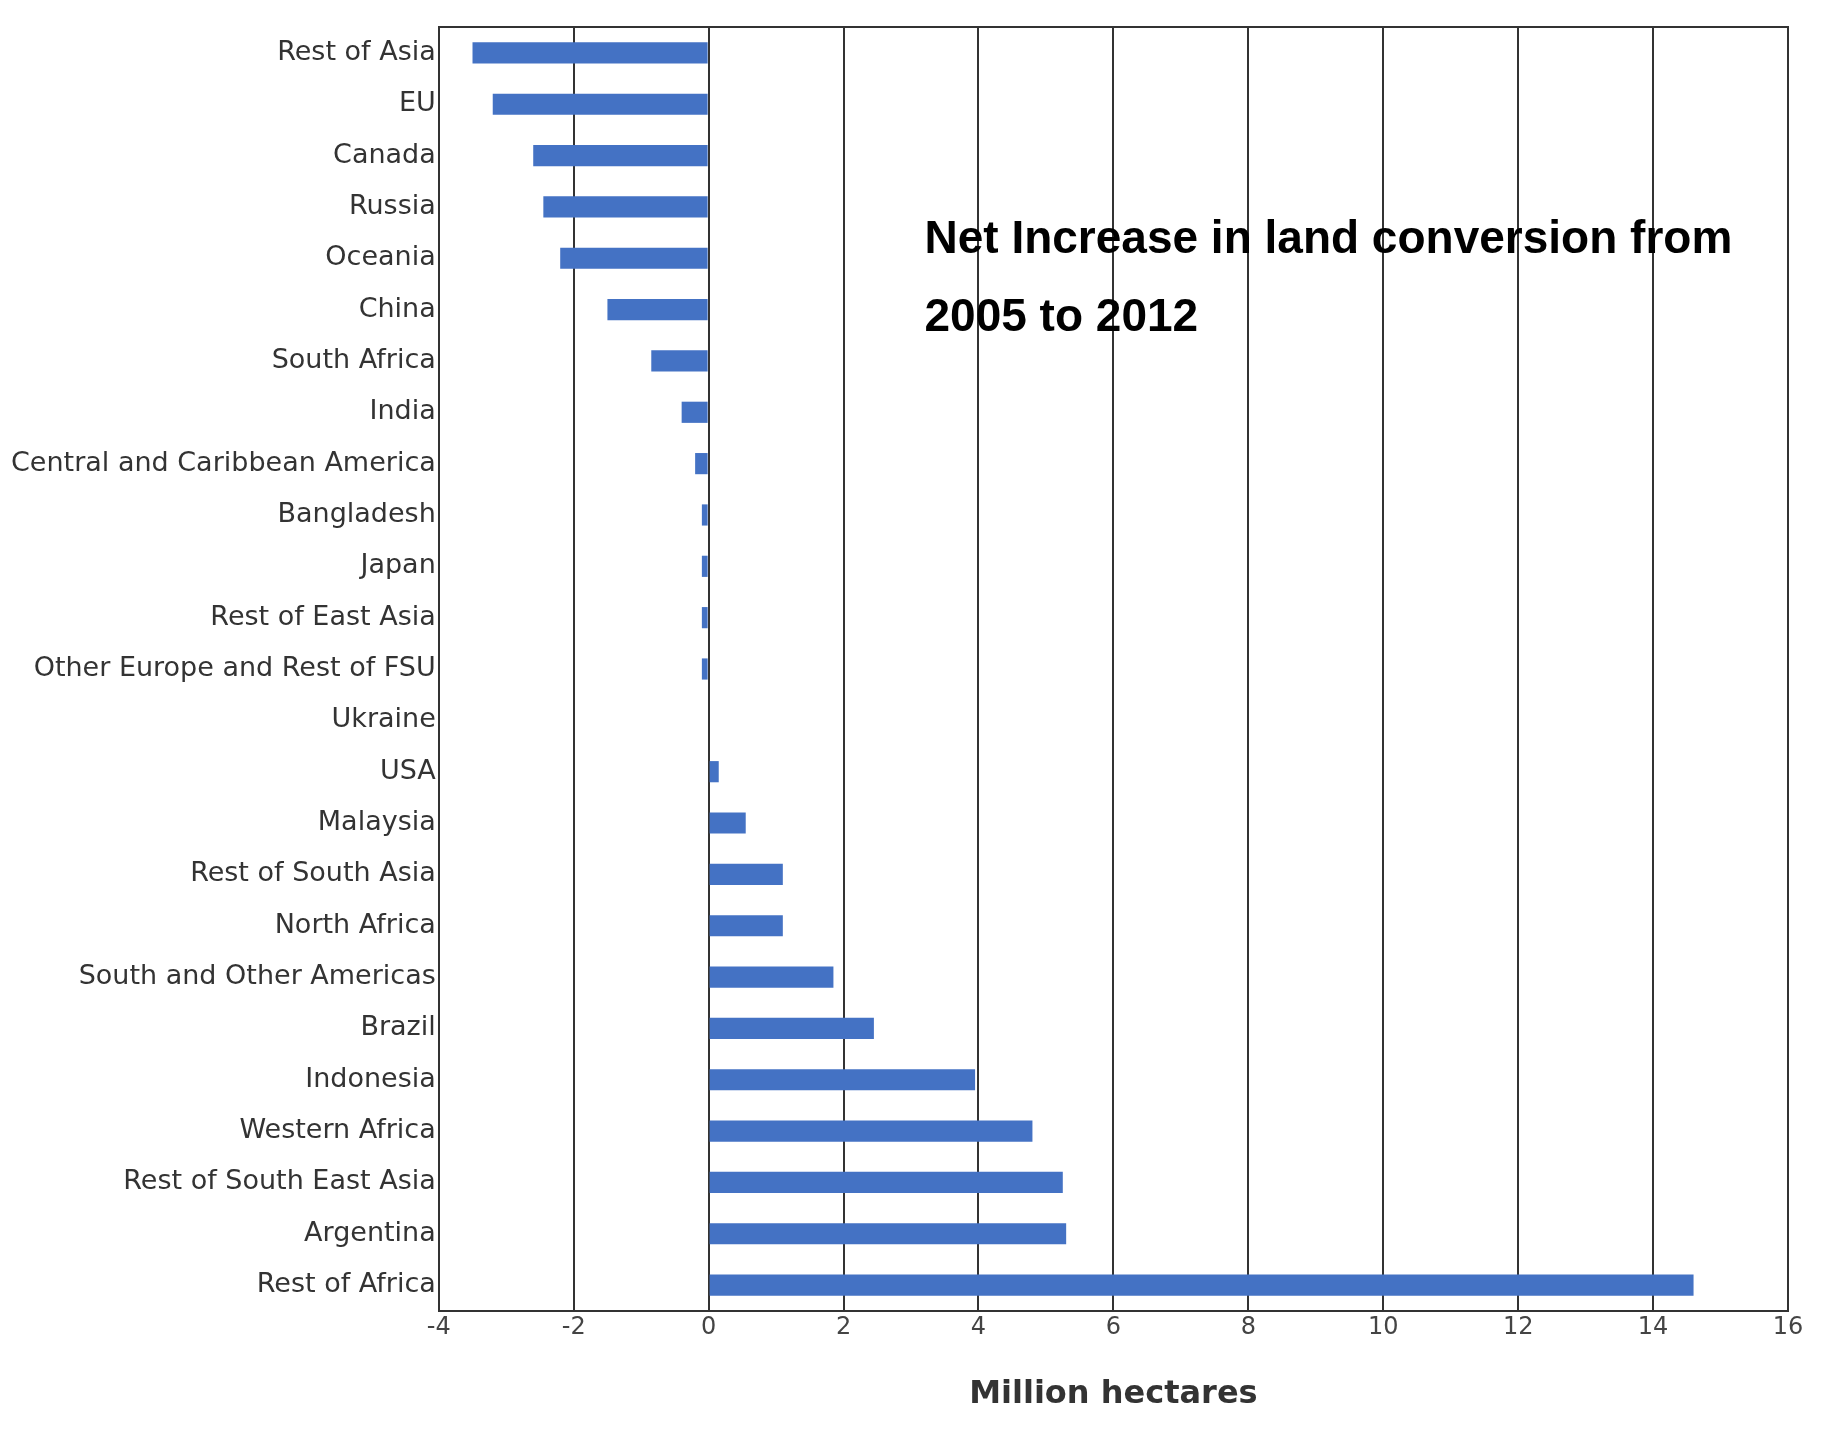 Image resolution: width=1821 pixels, height=1435 pixels. What do you see at coordinates (353, 358) in the screenshot?
I see `y-tick-label: South Africa` at bounding box center [353, 358].